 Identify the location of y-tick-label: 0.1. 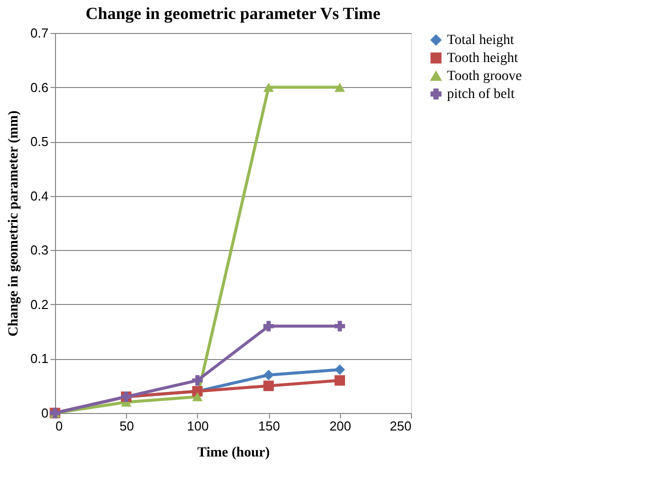
(39, 358).